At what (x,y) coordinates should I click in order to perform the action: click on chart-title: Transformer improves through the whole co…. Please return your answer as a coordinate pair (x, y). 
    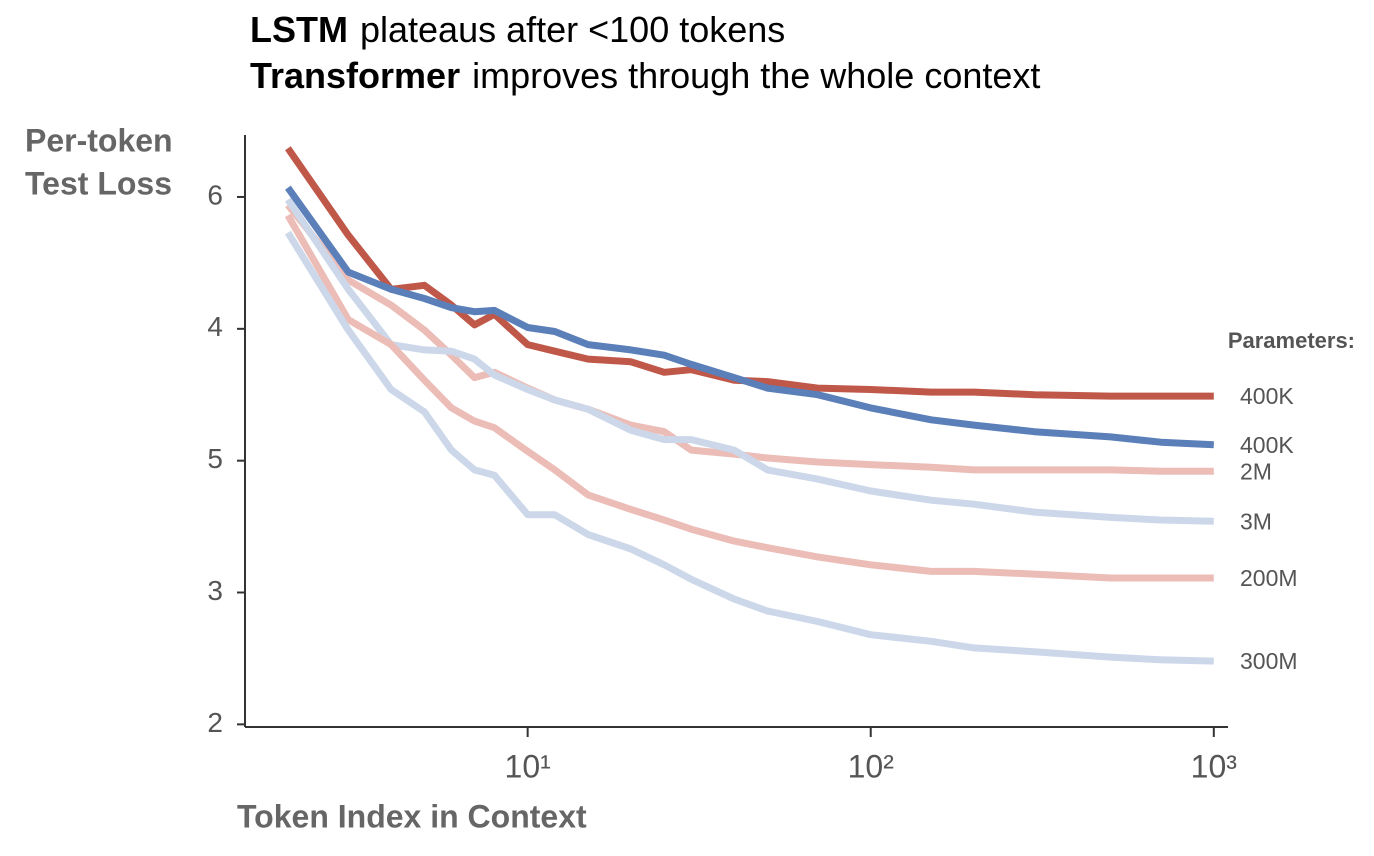
    Looking at the image, I should click on (645, 75).